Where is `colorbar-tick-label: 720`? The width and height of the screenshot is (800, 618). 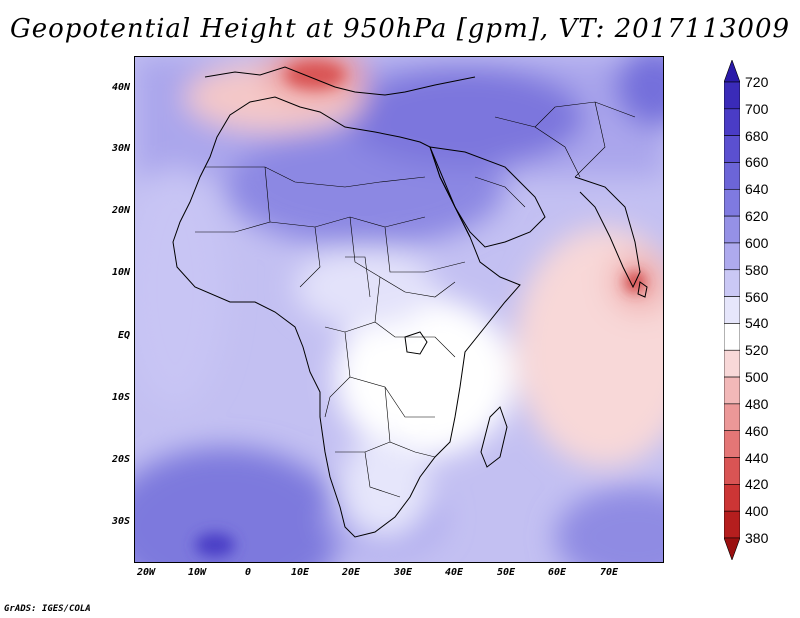
colorbar-tick-label: 720 is located at coordinates (757, 82).